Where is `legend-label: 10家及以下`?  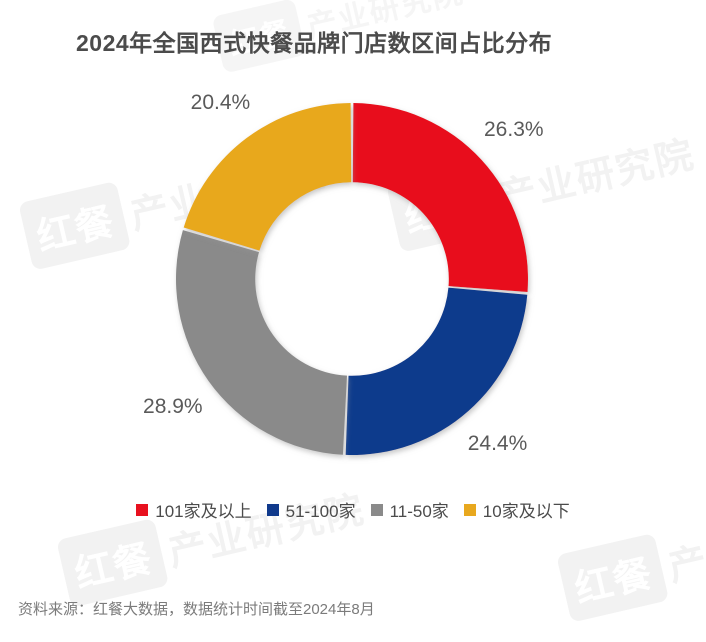 legend-label: 10家及以下 is located at coordinates (526, 511).